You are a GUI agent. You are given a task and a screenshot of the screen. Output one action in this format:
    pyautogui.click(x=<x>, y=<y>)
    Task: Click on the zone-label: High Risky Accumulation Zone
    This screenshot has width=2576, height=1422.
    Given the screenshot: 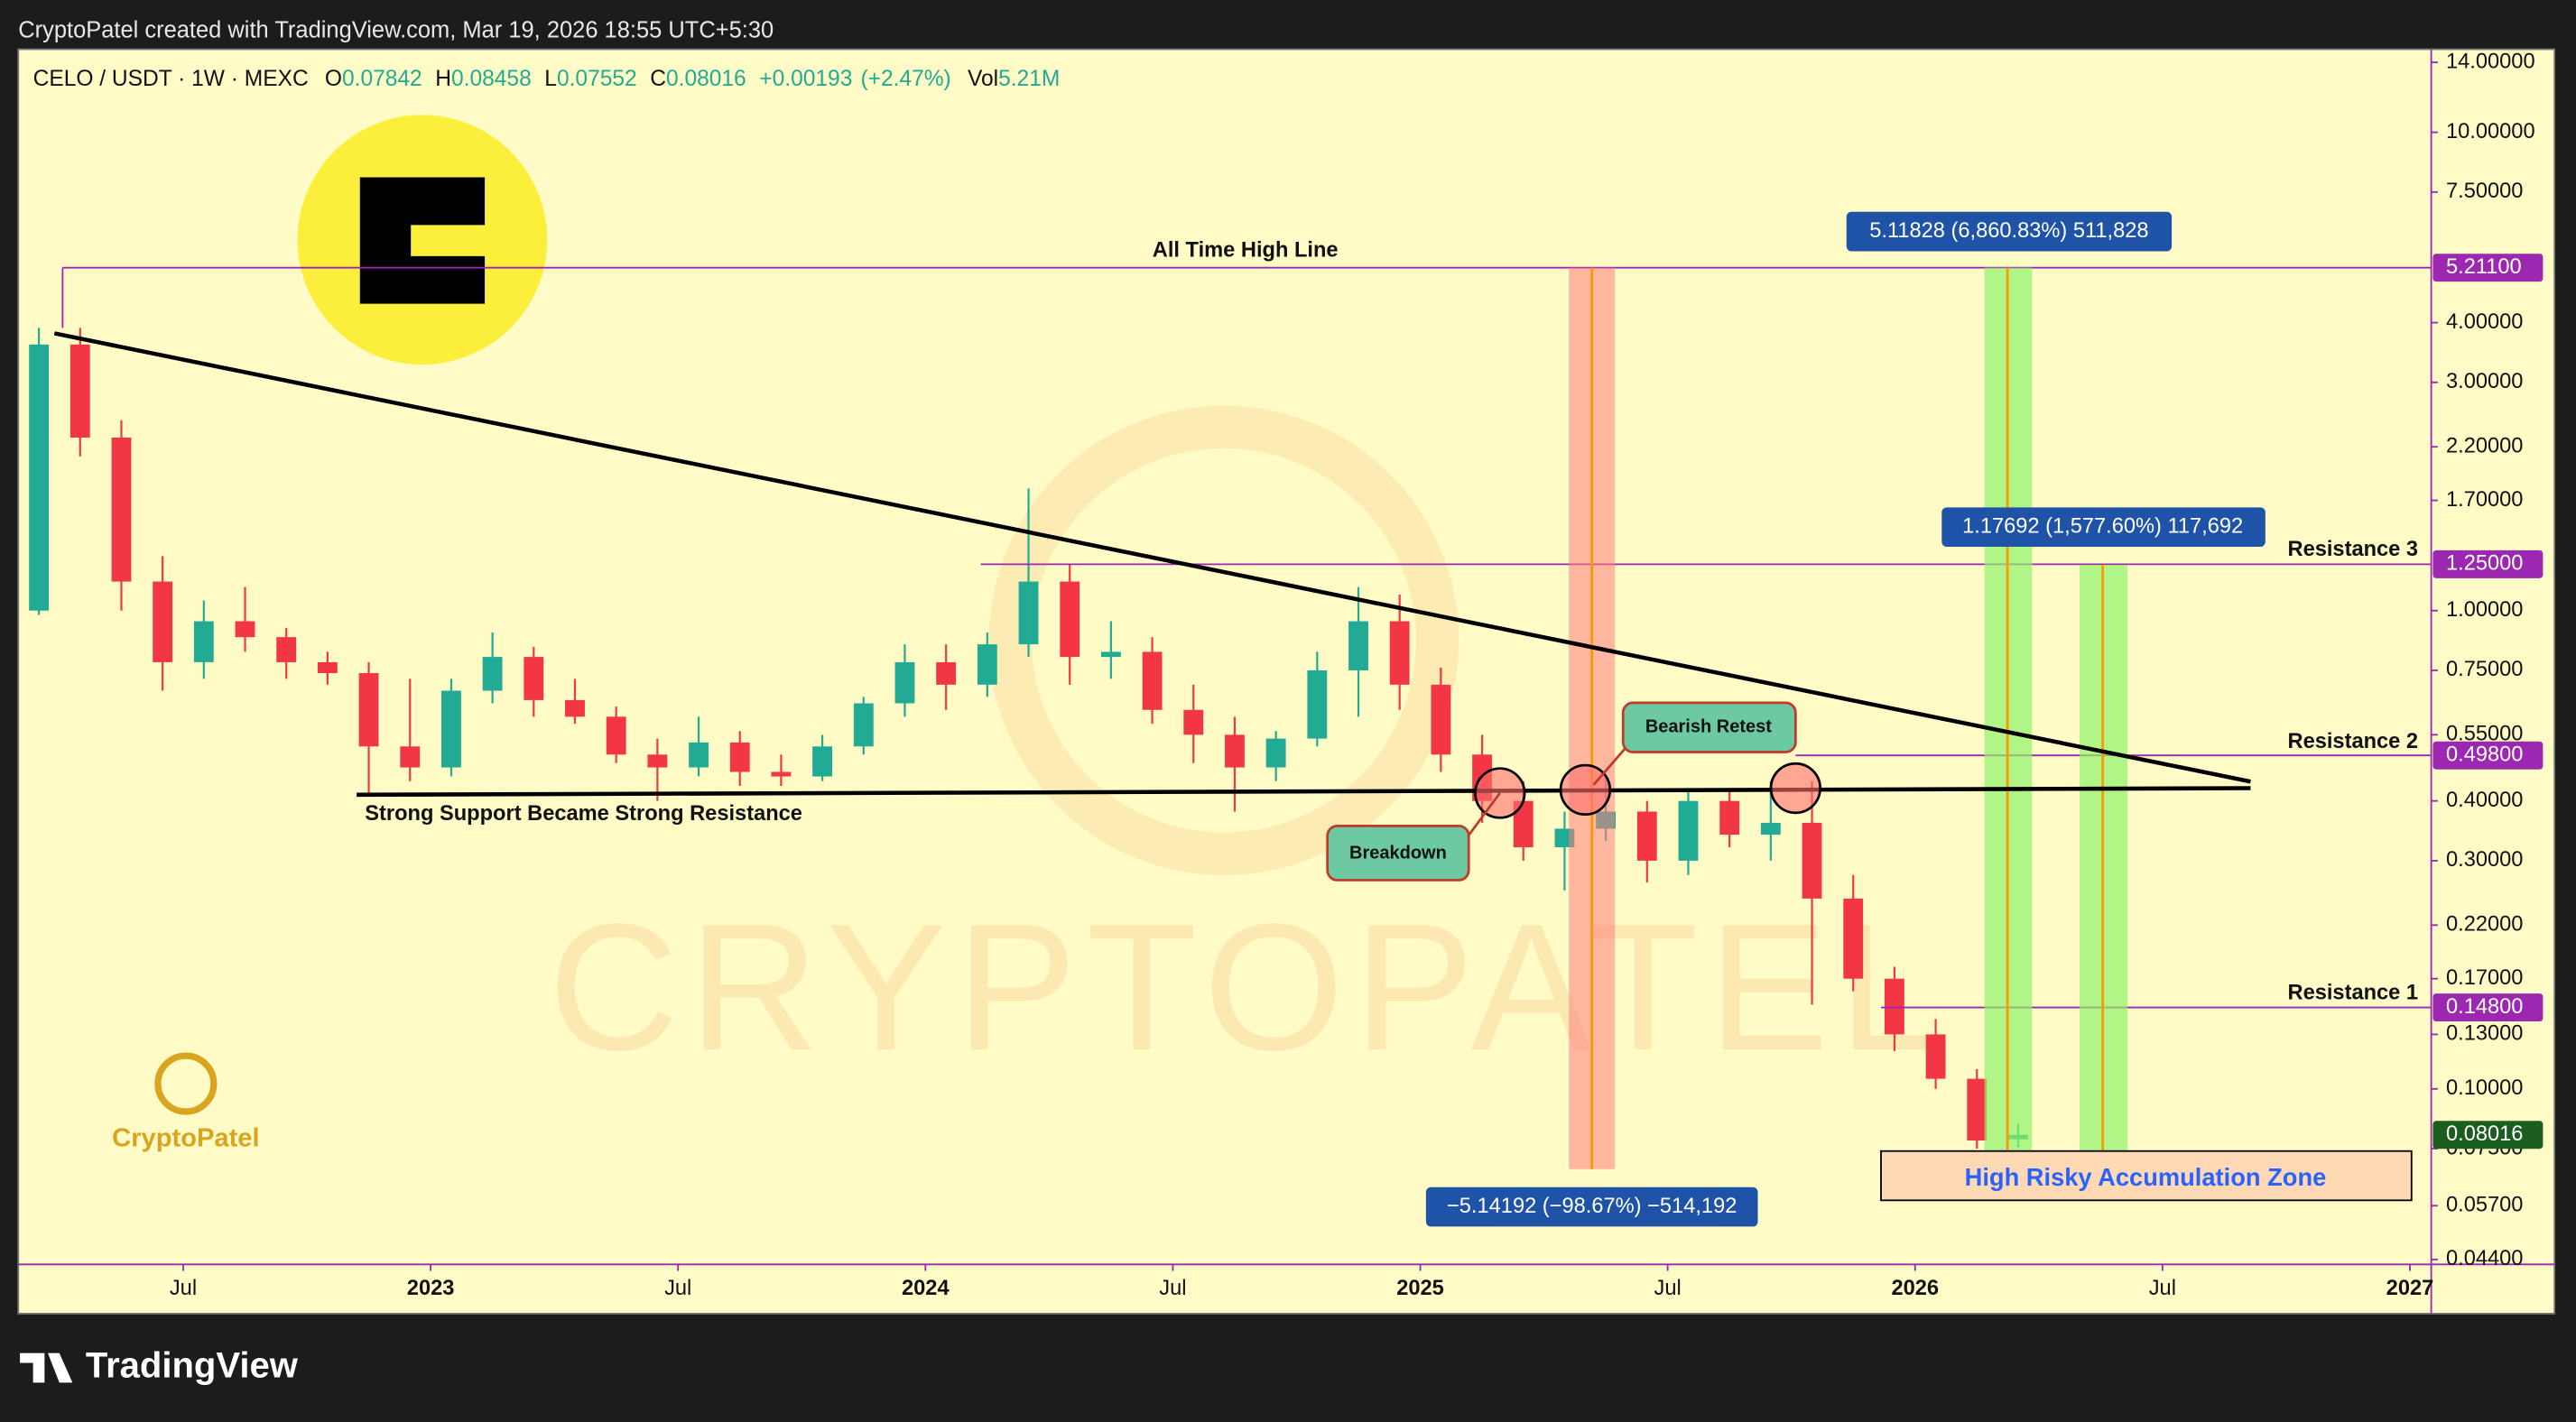 What is the action you would take?
    pyautogui.click(x=2146, y=1177)
    